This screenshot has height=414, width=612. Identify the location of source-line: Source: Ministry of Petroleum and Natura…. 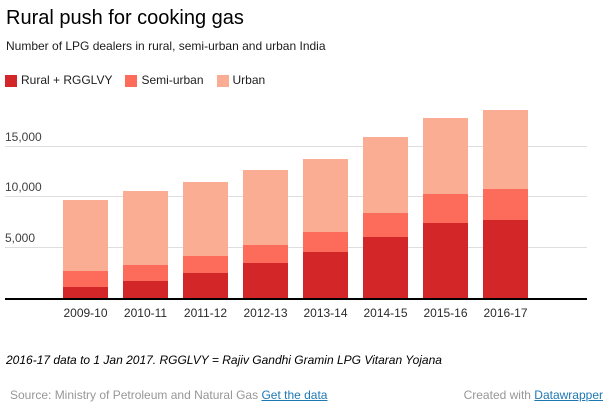
(168, 395).